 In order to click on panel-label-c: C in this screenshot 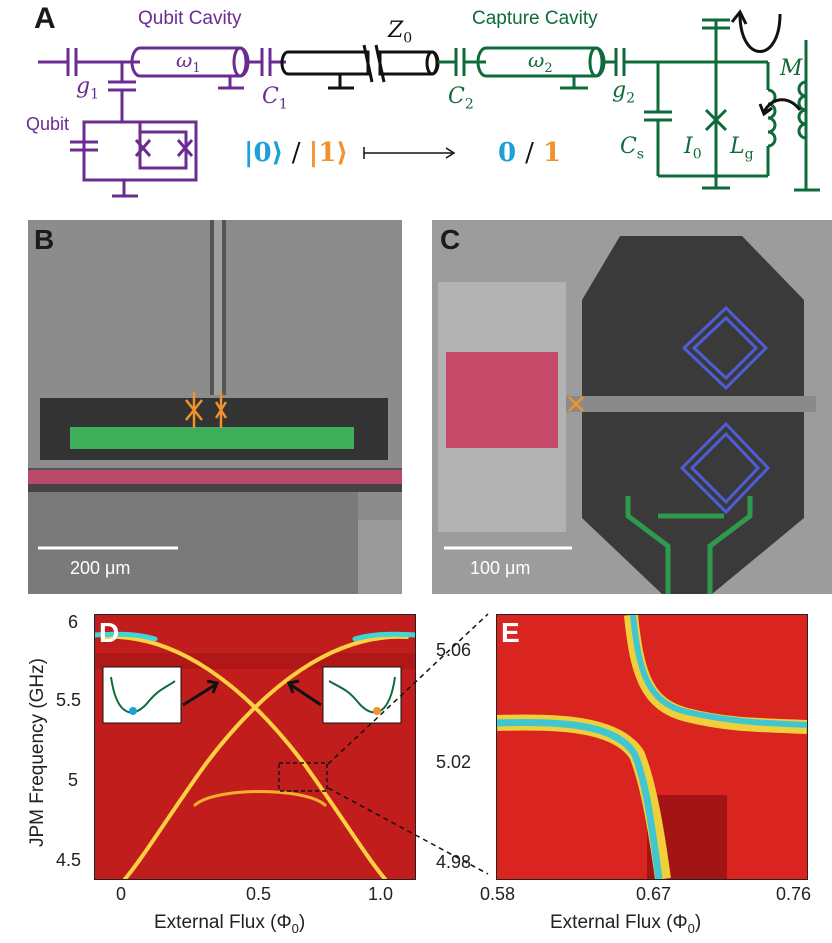, I will do `click(450, 239)`.